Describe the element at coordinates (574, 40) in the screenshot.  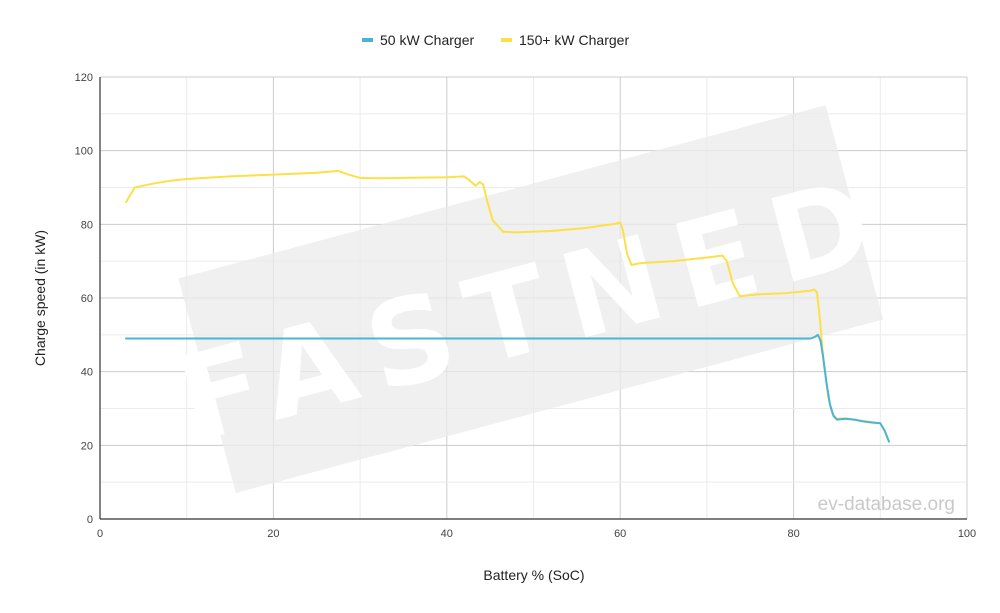
I see `legend-label-150kw: 150+ kW Charger` at that location.